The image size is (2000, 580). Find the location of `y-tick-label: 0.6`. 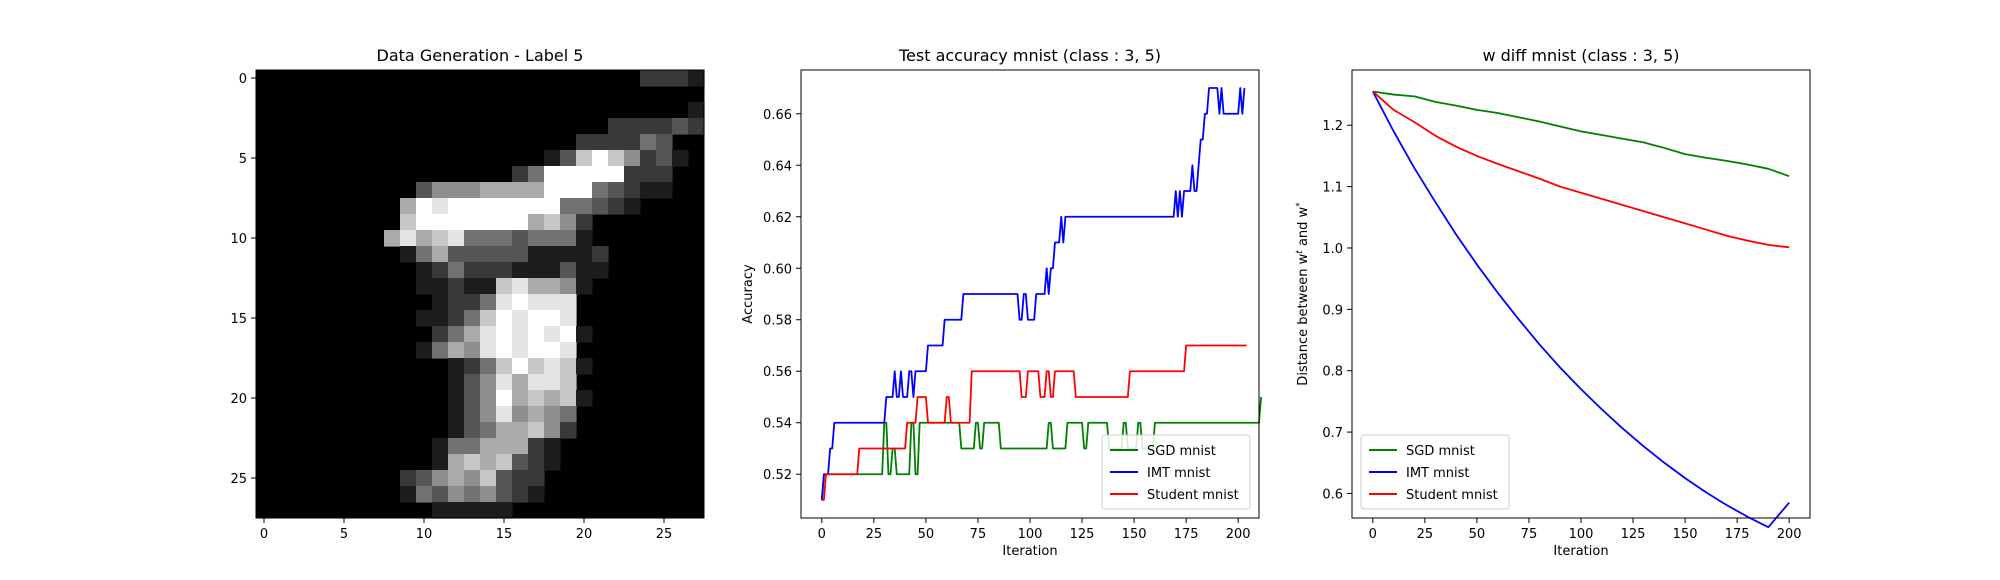

y-tick-label: 0.6 is located at coordinates (1332, 494).